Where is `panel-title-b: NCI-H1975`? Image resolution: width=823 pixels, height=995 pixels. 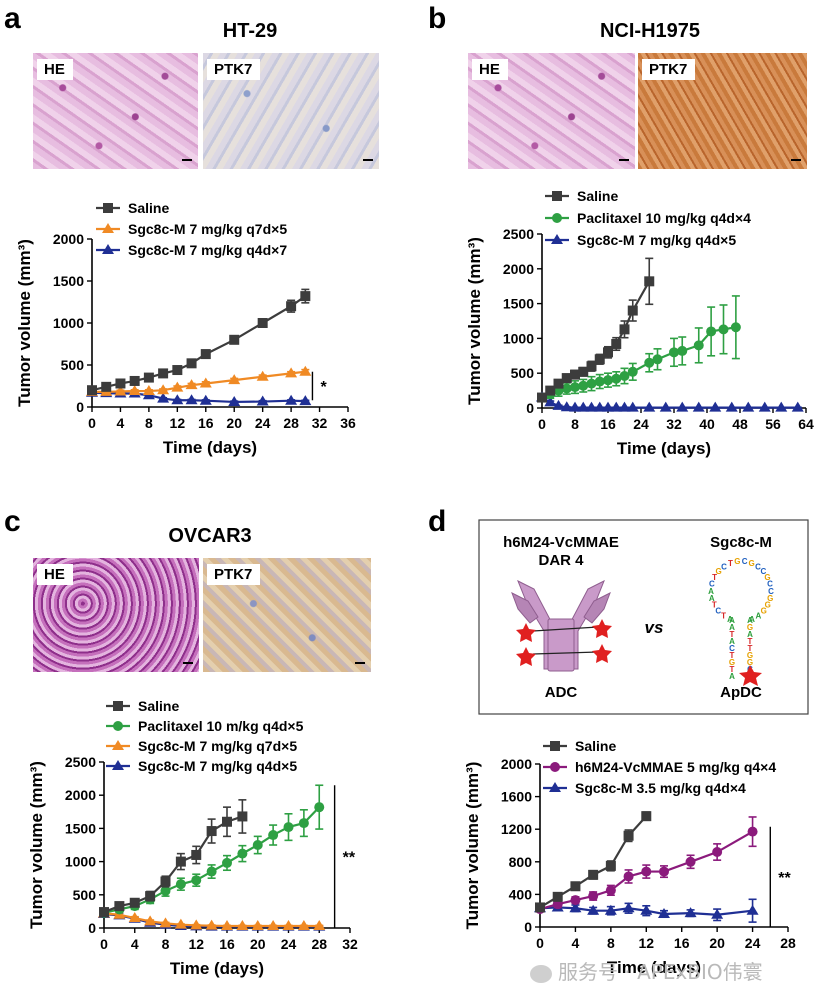 panel-title-b: NCI-H1975 is located at coordinates (650, 31).